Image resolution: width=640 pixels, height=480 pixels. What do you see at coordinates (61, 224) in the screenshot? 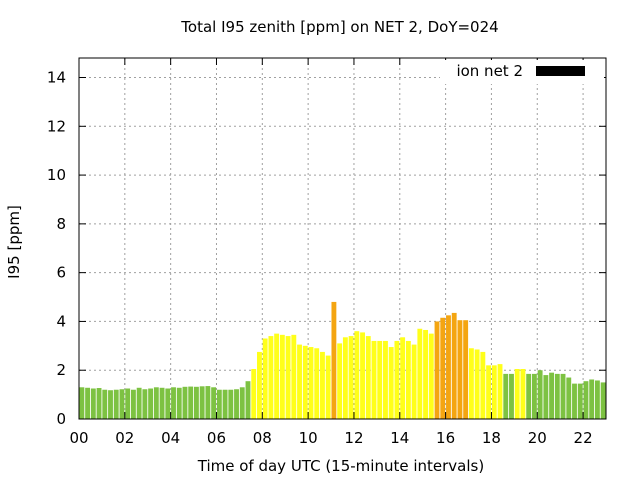
I see `y-tick-label: 8` at bounding box center [61, 224].